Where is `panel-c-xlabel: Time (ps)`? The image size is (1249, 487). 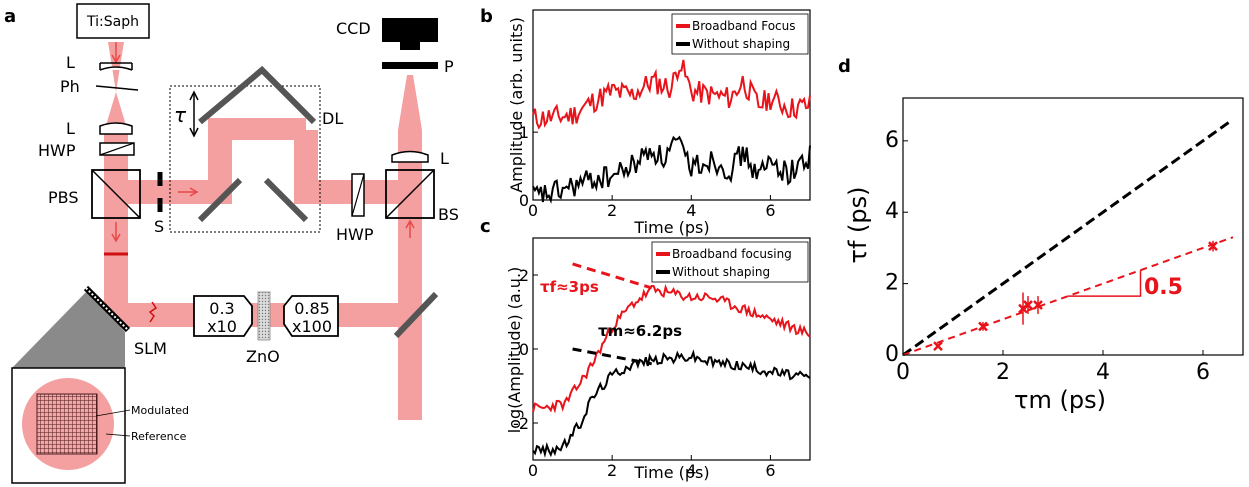 panel-c-xlabel: Time (ps) is located at coordinates (671, 472).